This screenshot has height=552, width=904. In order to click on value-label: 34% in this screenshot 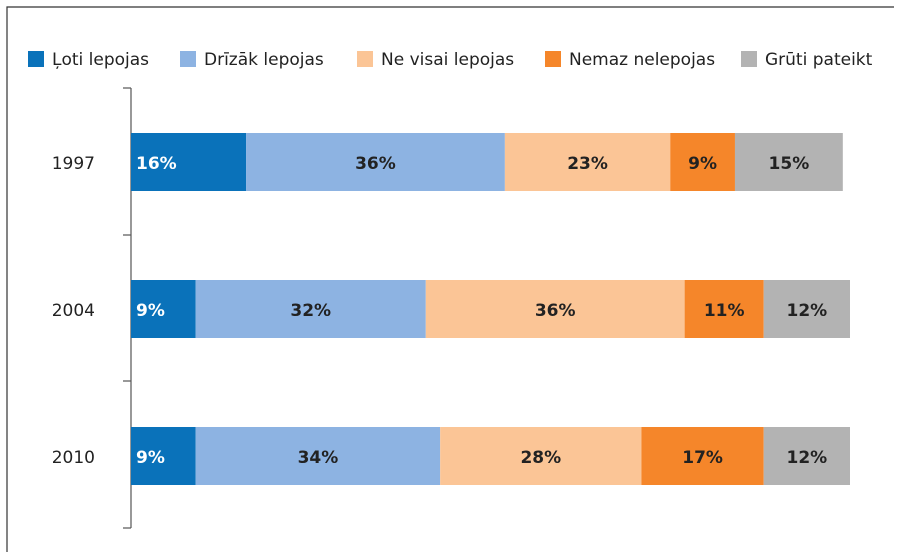, I will do `click(318, 458)`.